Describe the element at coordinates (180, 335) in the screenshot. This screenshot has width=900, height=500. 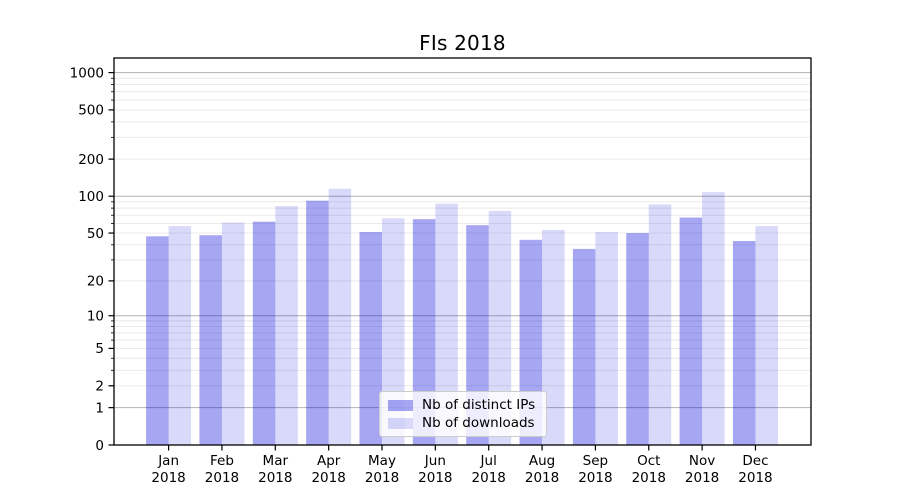
I see `bar-downloads-jan` at that location.